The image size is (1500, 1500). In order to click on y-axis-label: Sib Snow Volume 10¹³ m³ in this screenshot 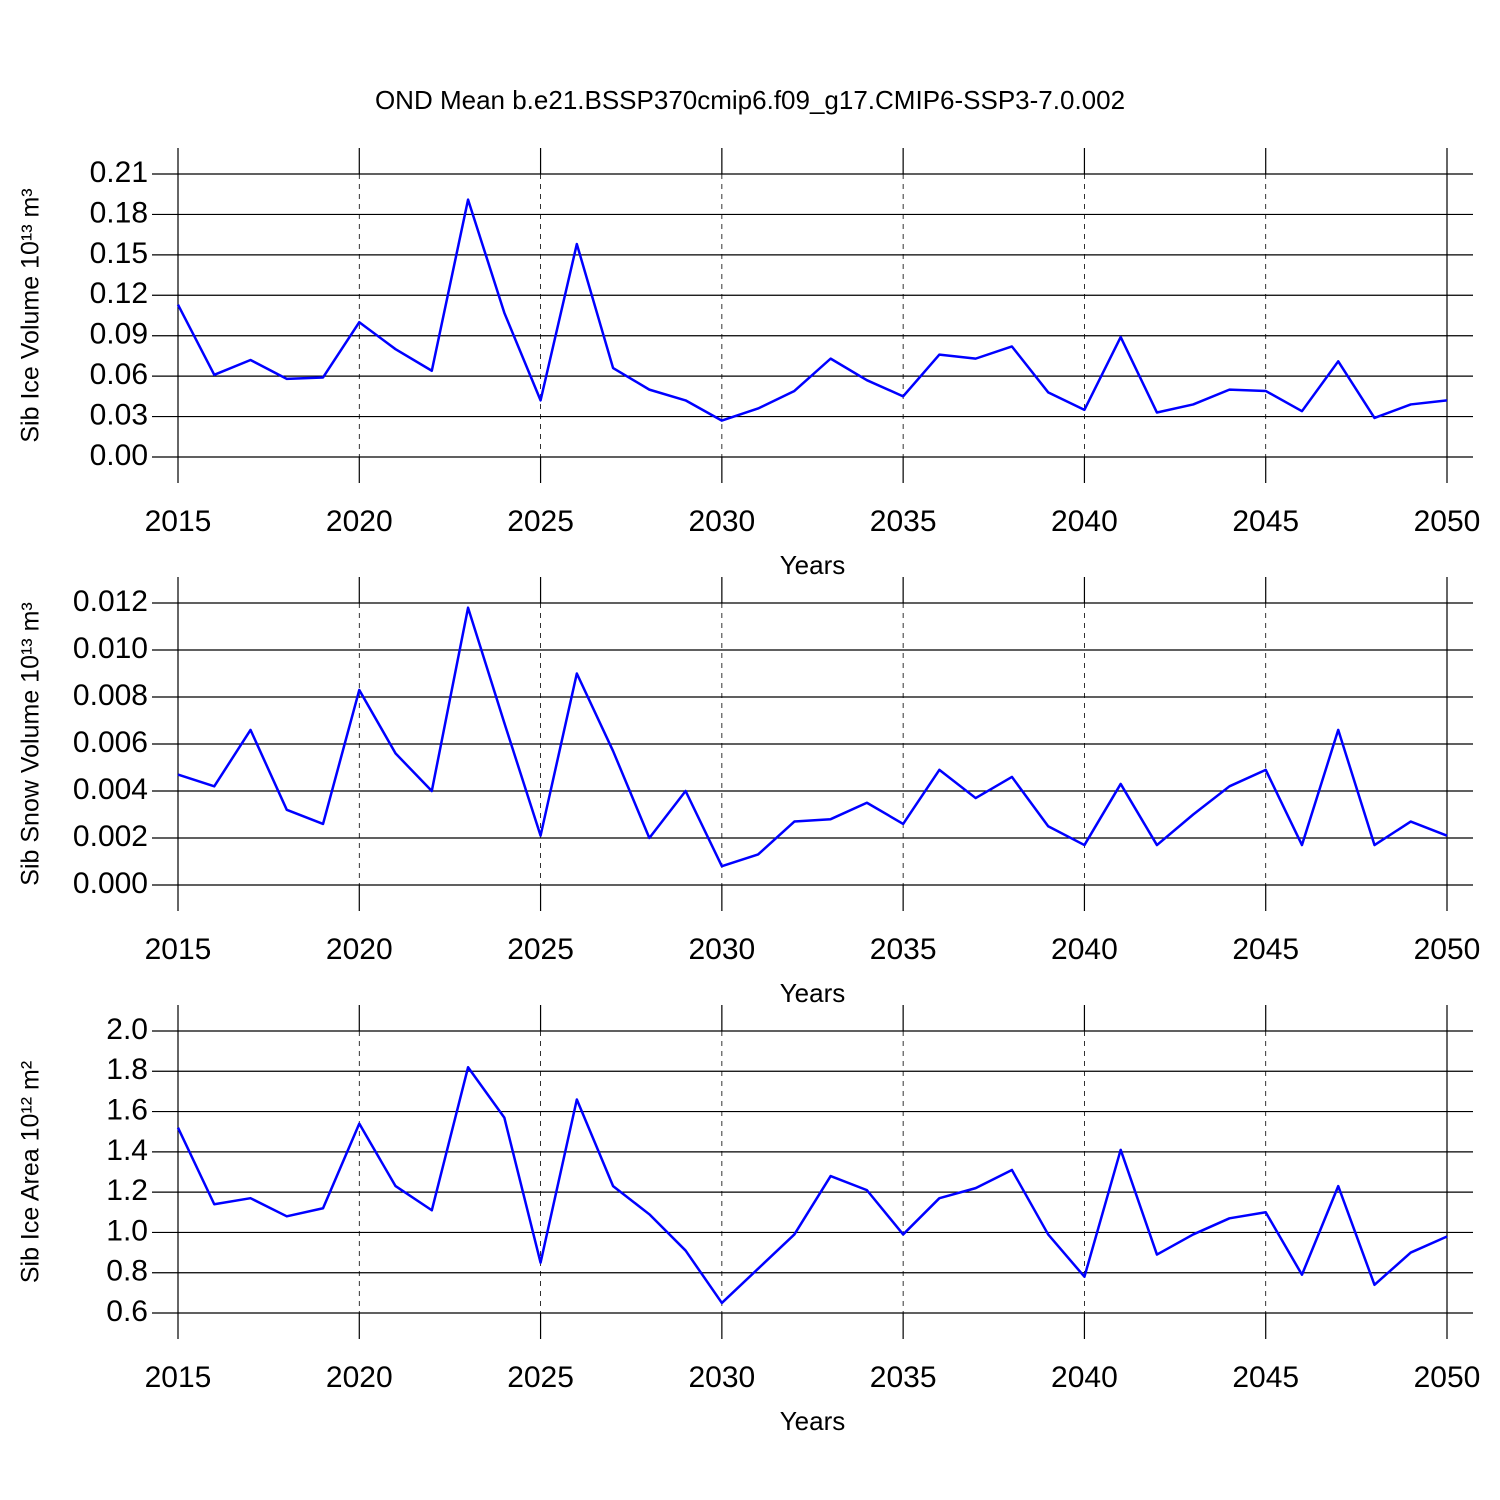, I will do `click(31, 743)`.